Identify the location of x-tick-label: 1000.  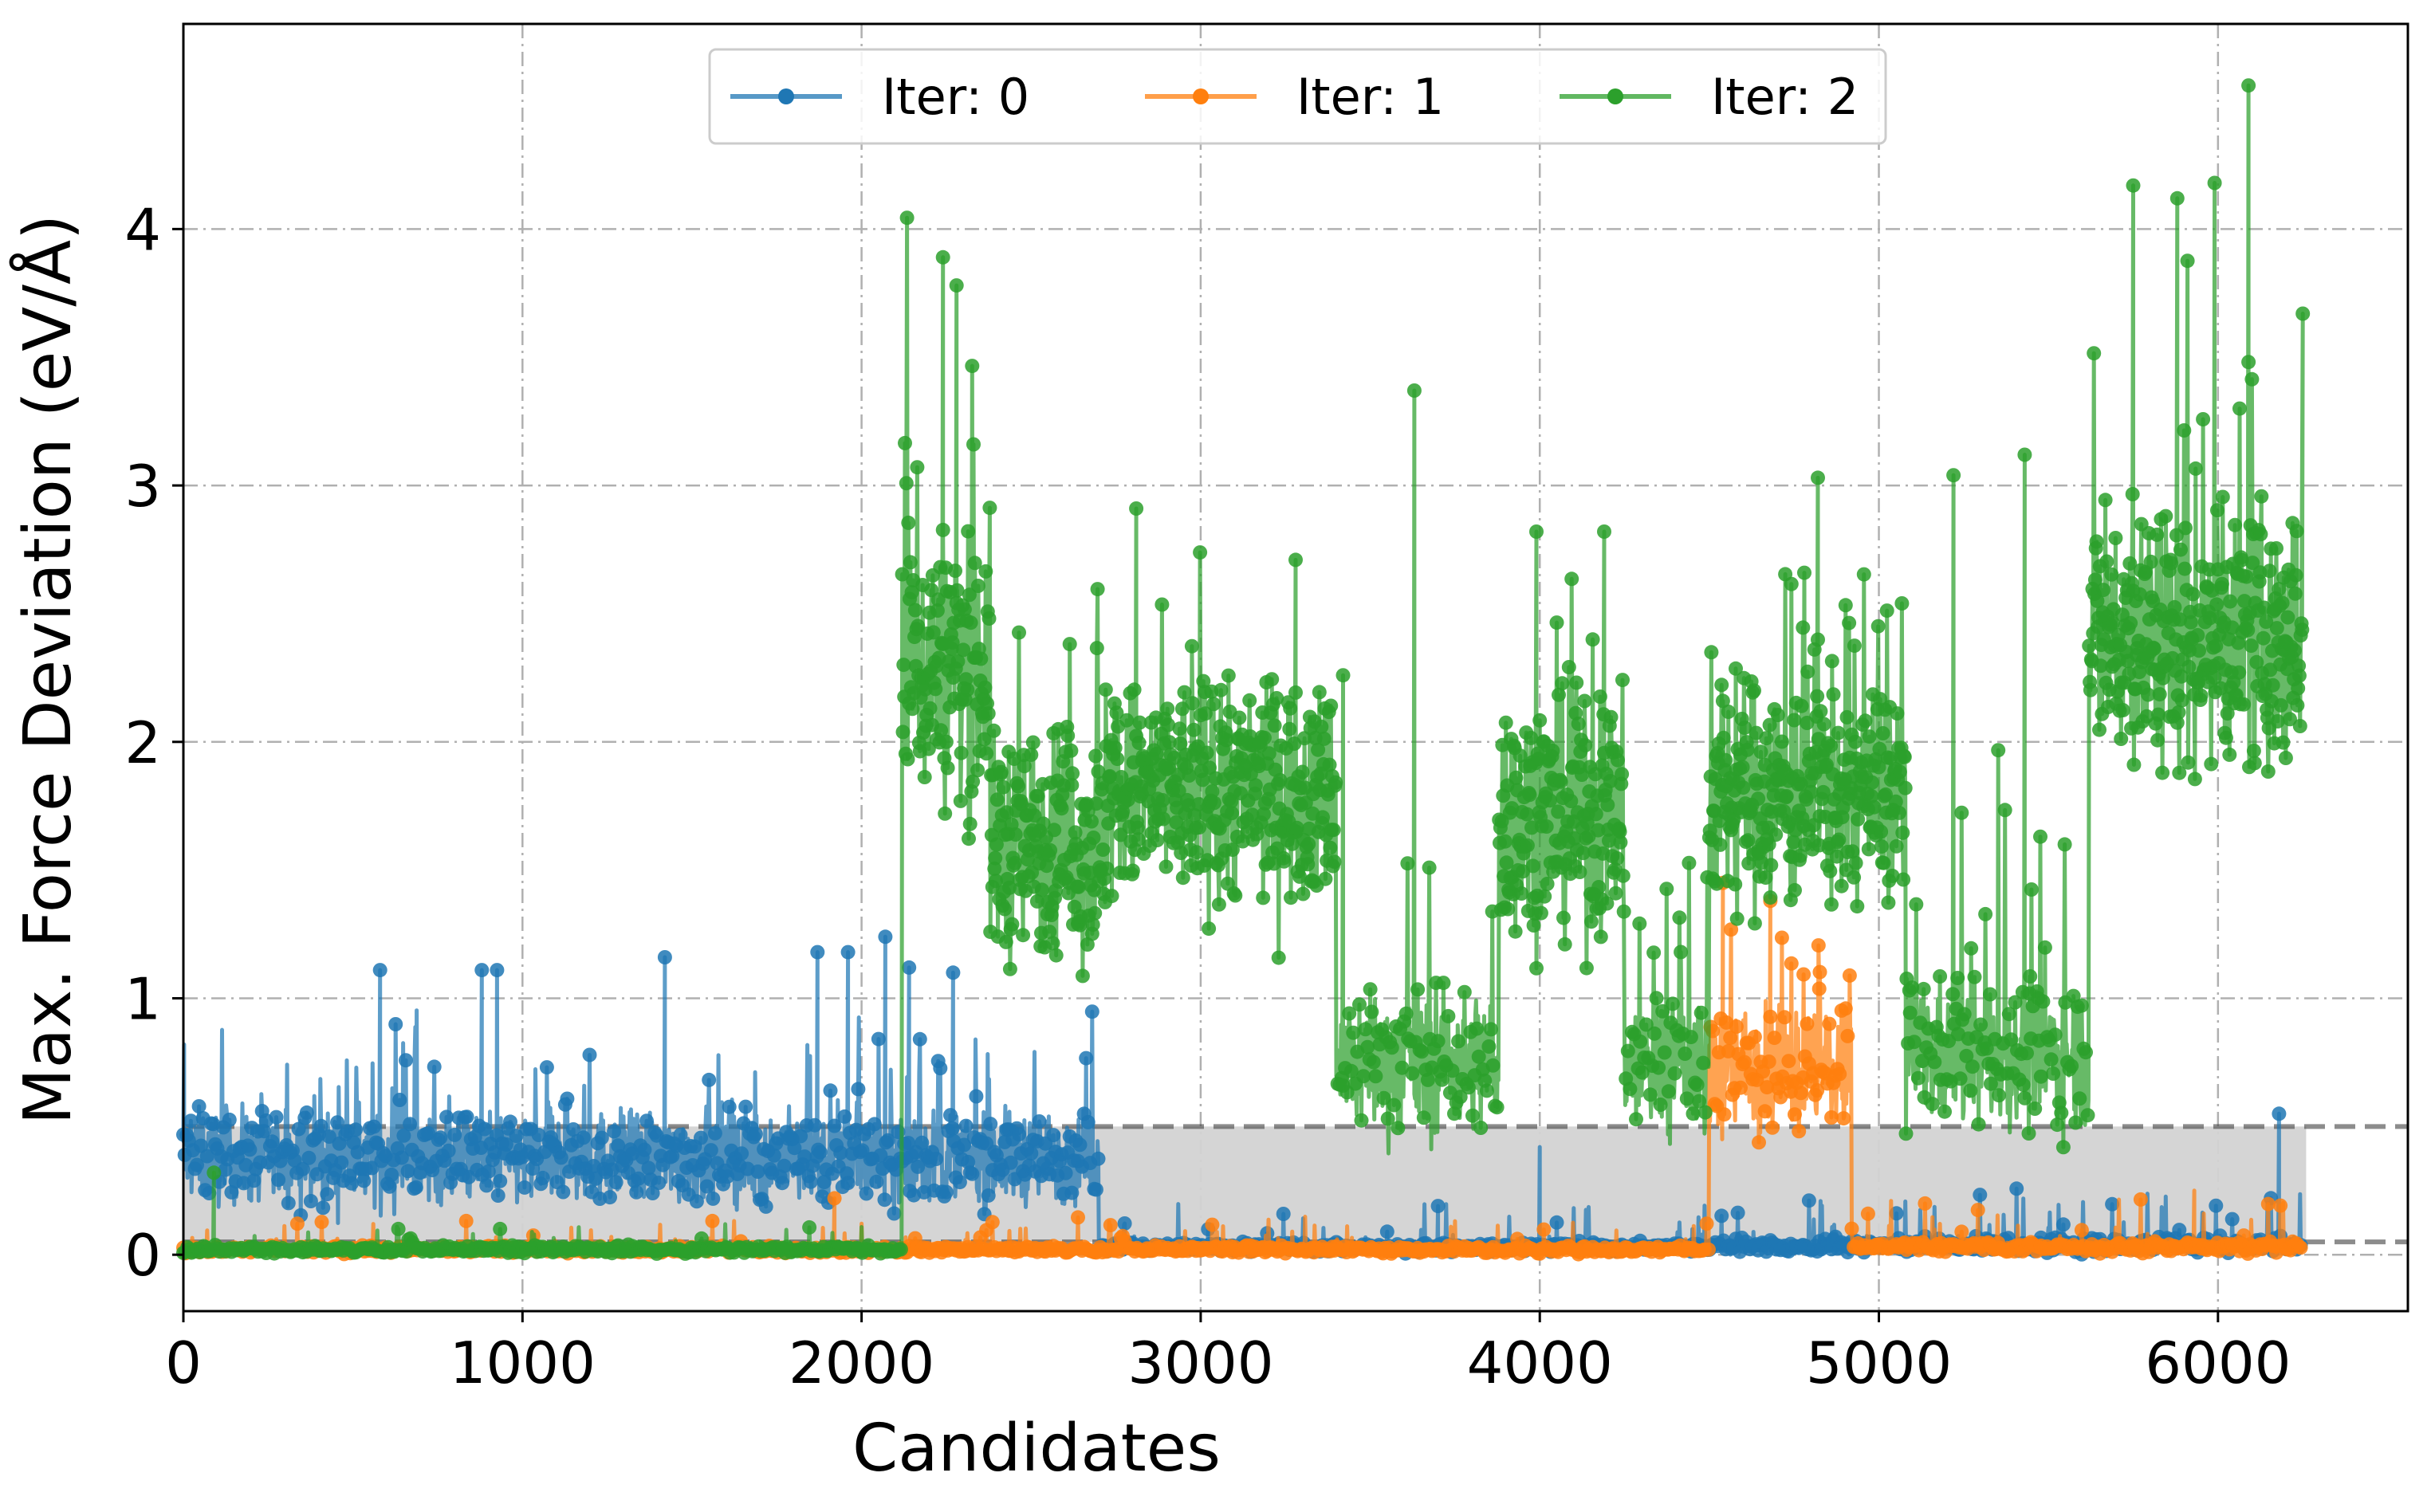
(523, 1362).